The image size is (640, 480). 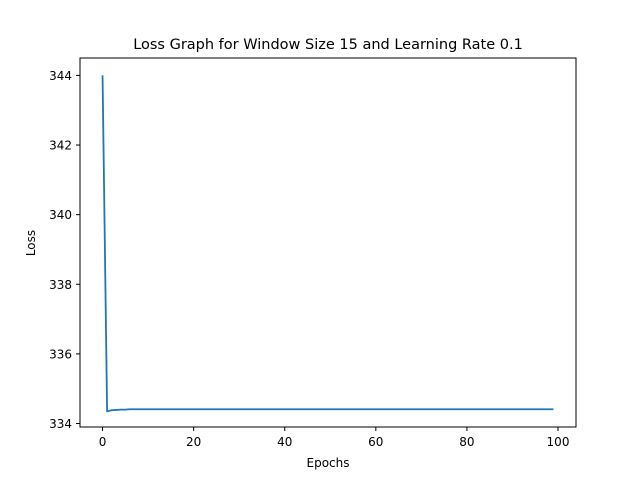 I want to click on y-tick-label: 340, so click(x=60, y=215).